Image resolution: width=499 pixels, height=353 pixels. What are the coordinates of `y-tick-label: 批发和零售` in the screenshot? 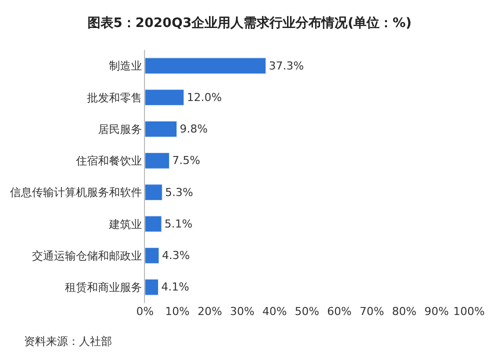 It's located at (114, 97).